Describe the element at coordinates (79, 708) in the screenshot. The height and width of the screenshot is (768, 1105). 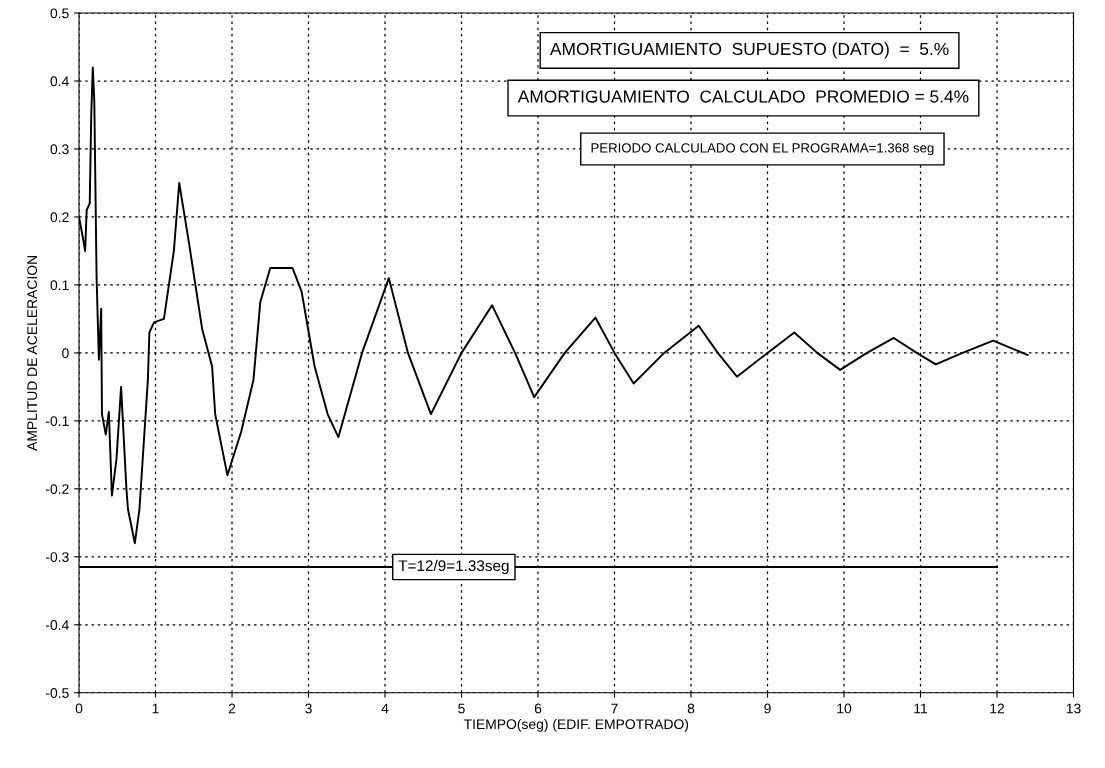
I see `x-tick-label: 0` at that location.